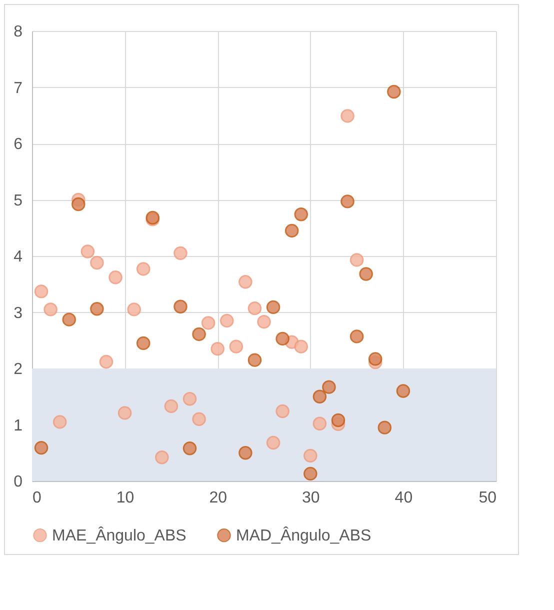  What do you see at coordinates (125, 498) in the screenshot?
I see `x-tick-label: 10` at bounding box center [125, 498].